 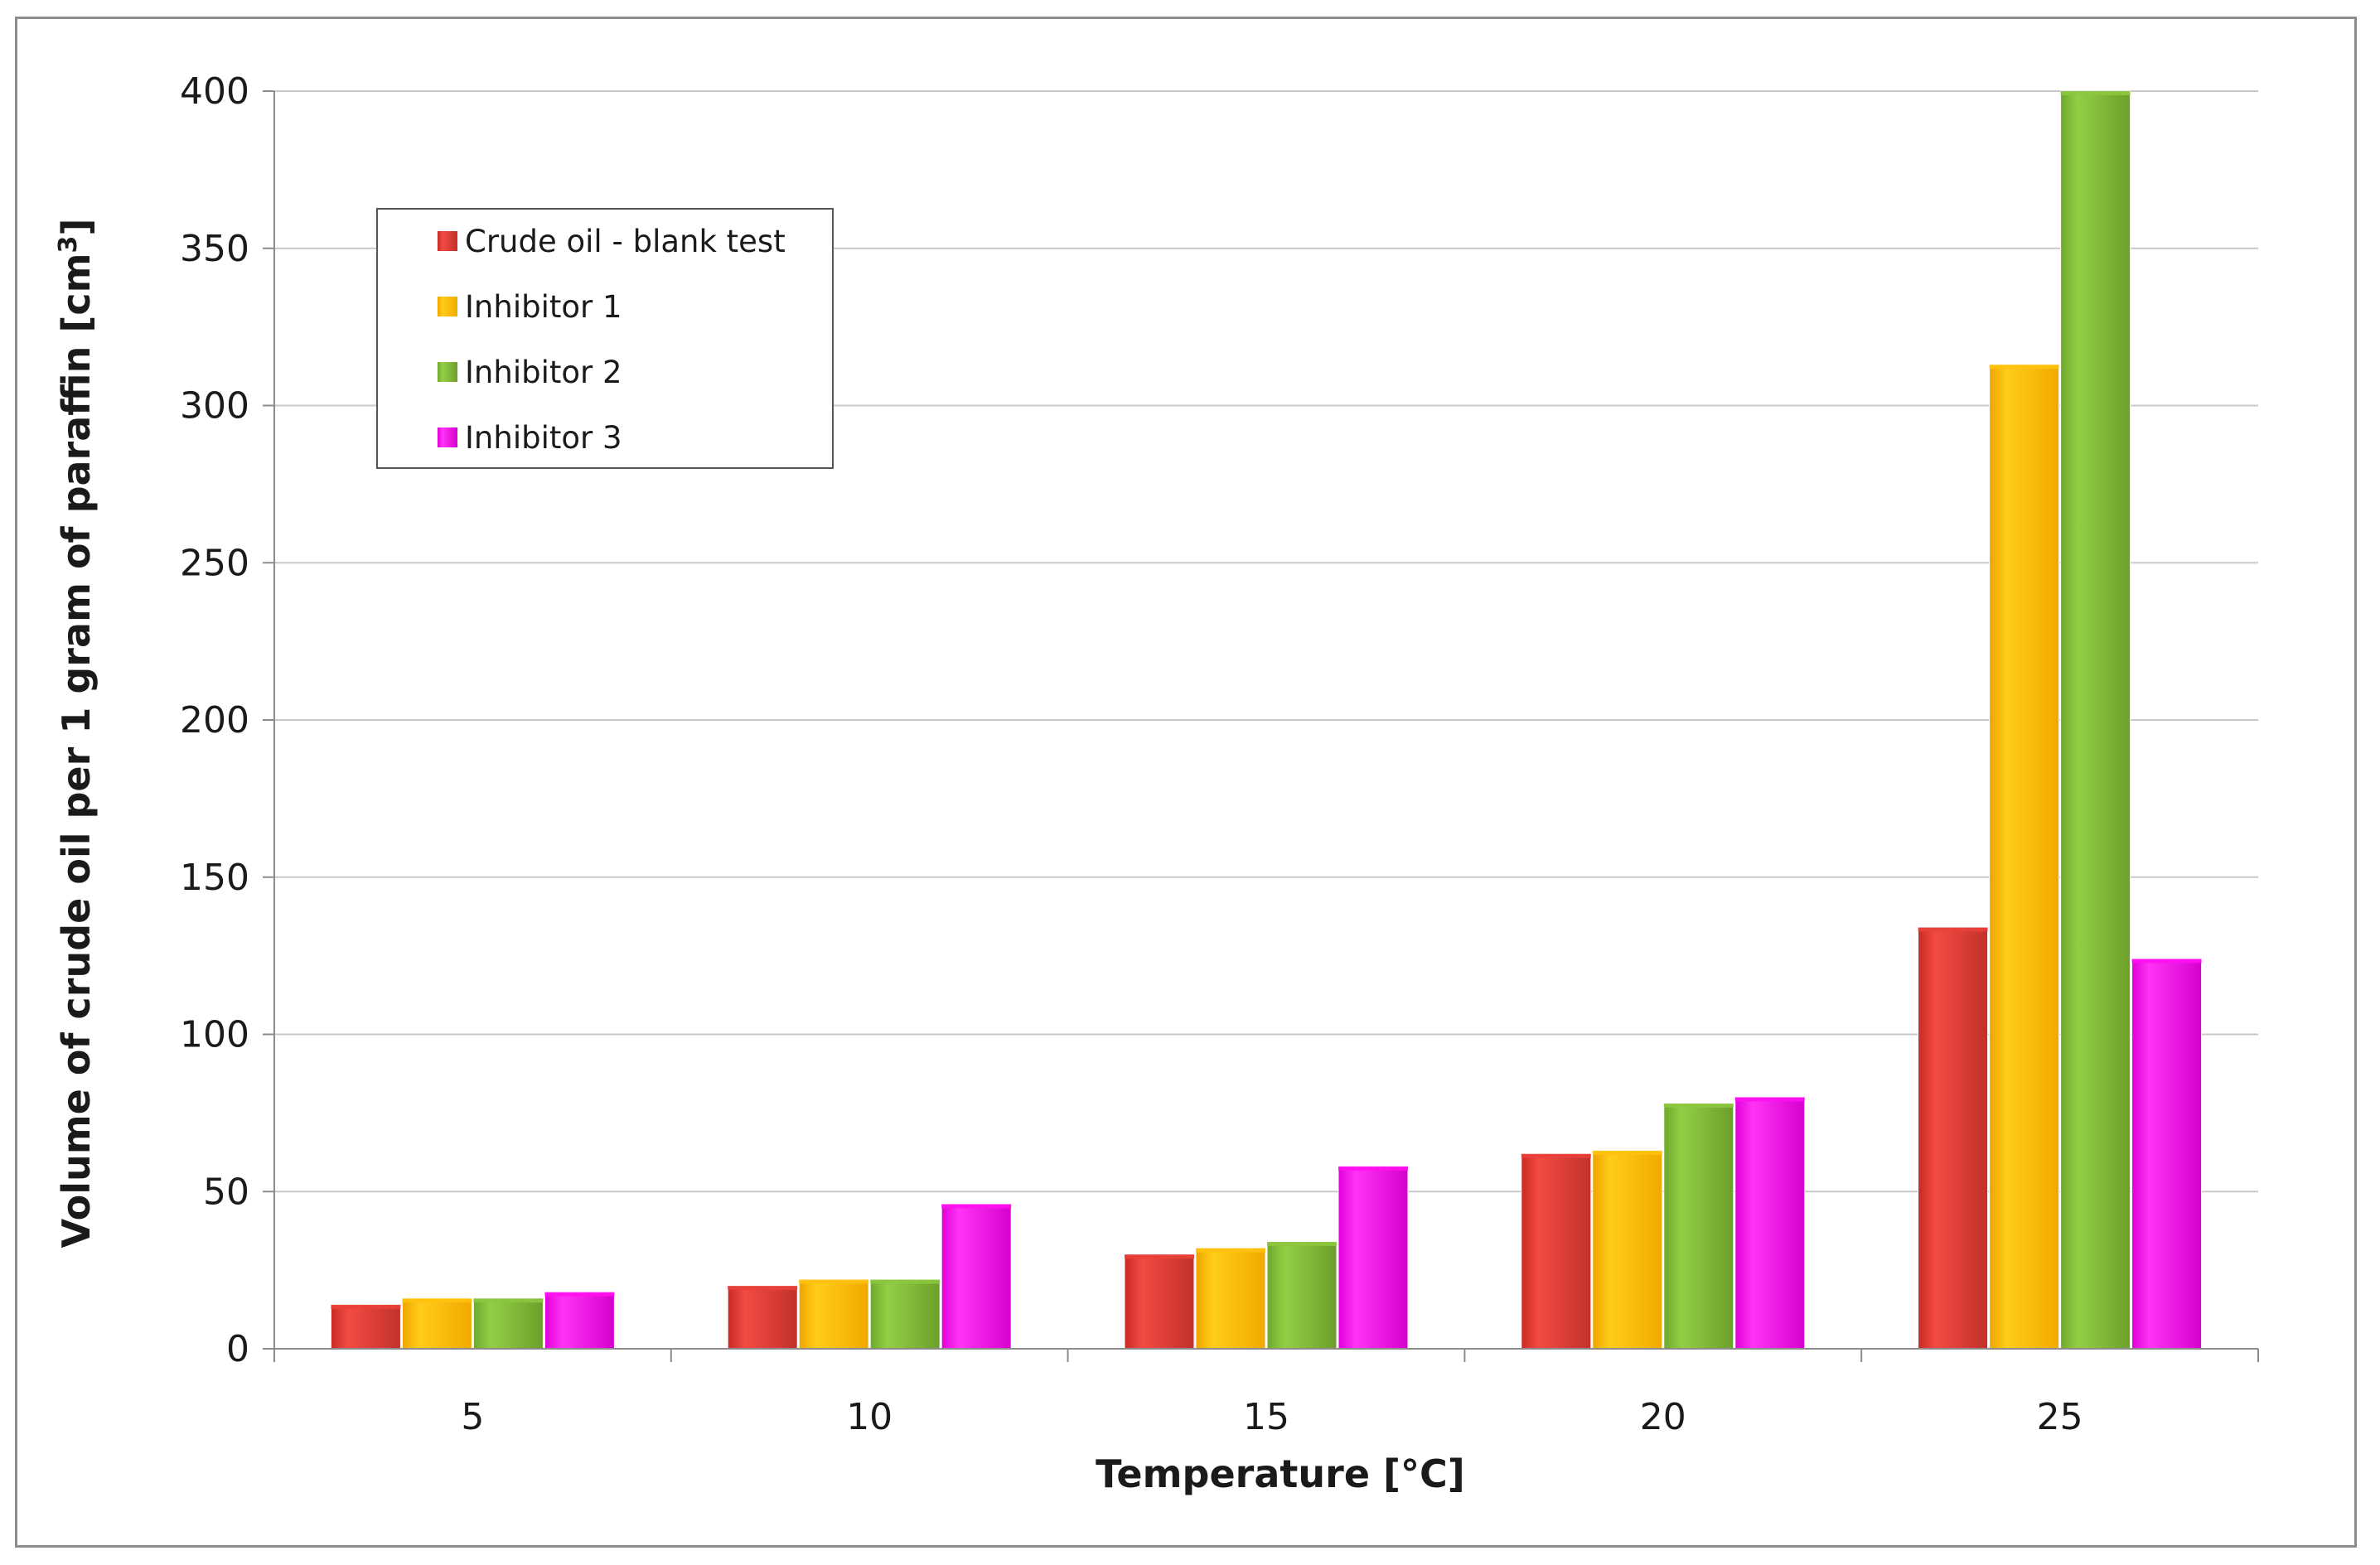 I want to click on legend-label: Inhibitor 3, so click(x=543, y=438).